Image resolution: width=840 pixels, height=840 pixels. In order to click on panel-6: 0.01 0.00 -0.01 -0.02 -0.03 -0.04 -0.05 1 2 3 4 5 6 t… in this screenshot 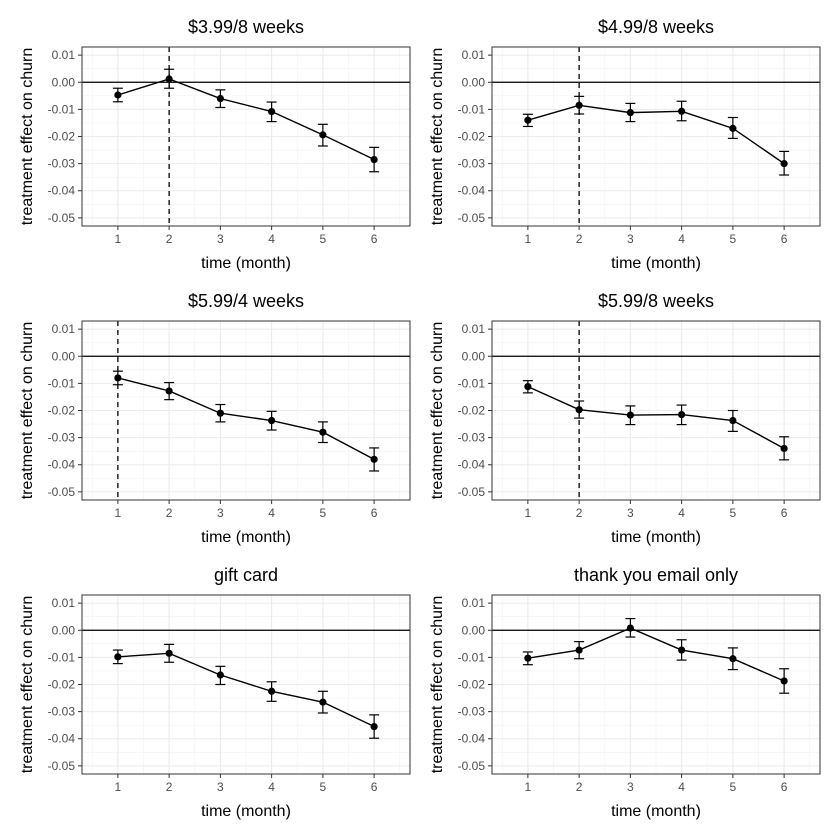, I will do `click(625, 692)`.